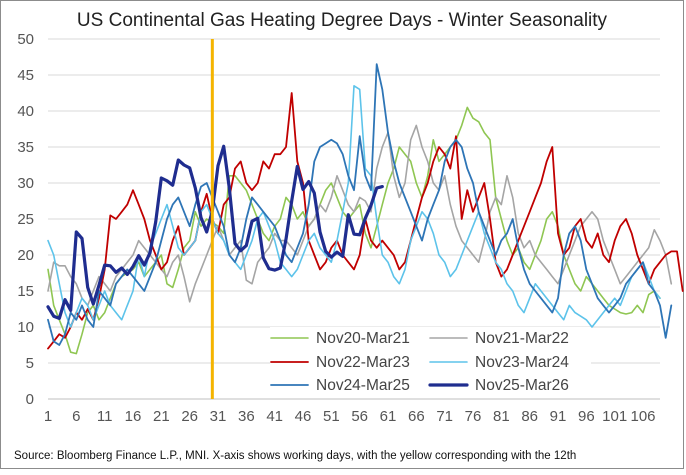 Image resolution: width=686 pixels, height=475 pixels. Describe the element at coordinates (189, 416) in the screenshot. I see `x-tick-label: 26` at that location.